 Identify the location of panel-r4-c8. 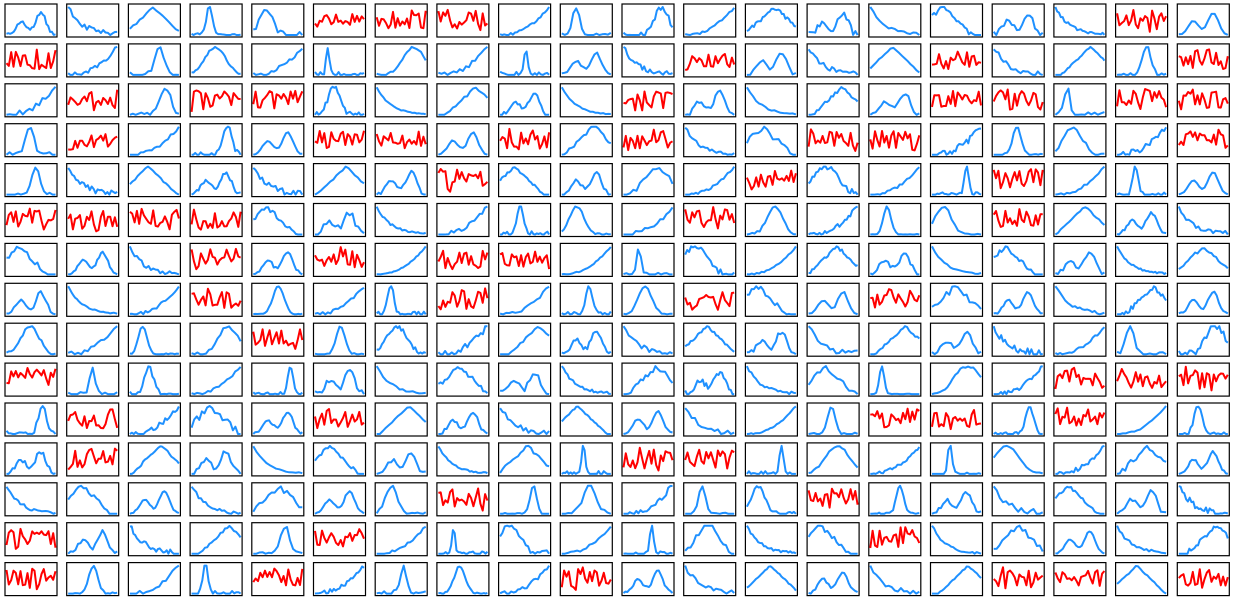
(525, 180).